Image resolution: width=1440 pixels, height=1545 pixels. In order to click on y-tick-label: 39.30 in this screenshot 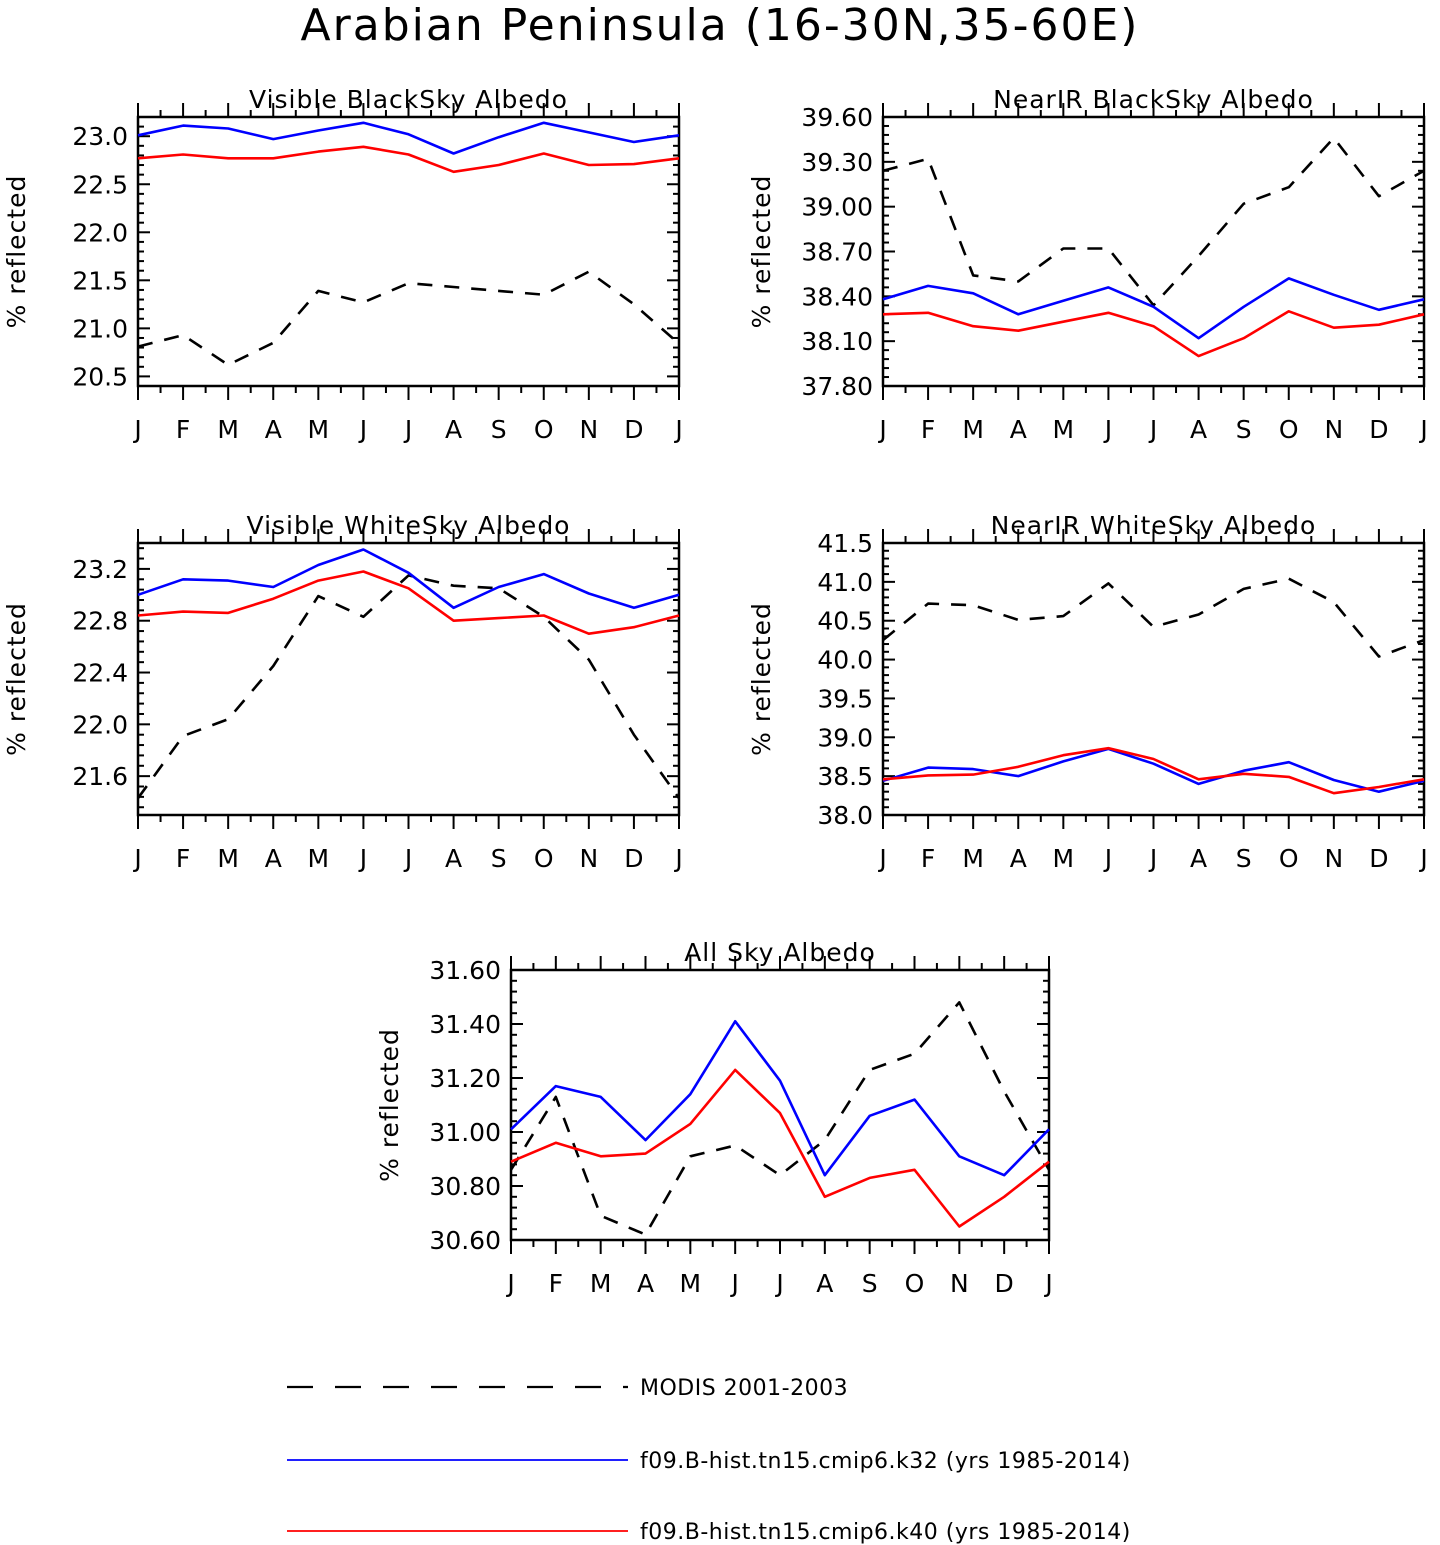, I will do `click(837, 162)`.